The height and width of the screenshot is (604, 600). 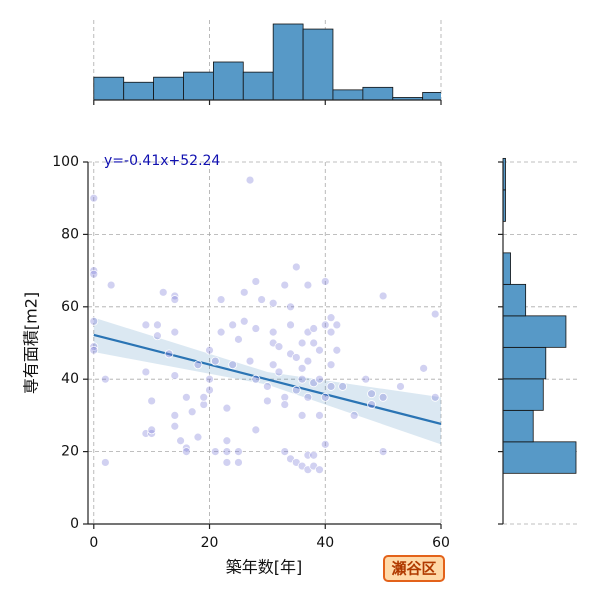 I want to click on x-tick-label: 20, so click(x=210, y=543).